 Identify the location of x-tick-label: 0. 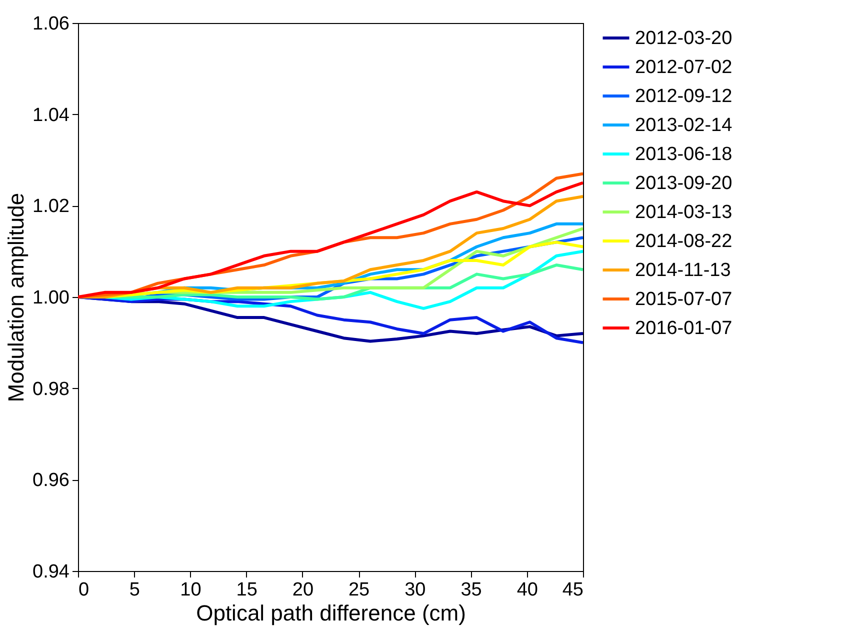
(84, 590).